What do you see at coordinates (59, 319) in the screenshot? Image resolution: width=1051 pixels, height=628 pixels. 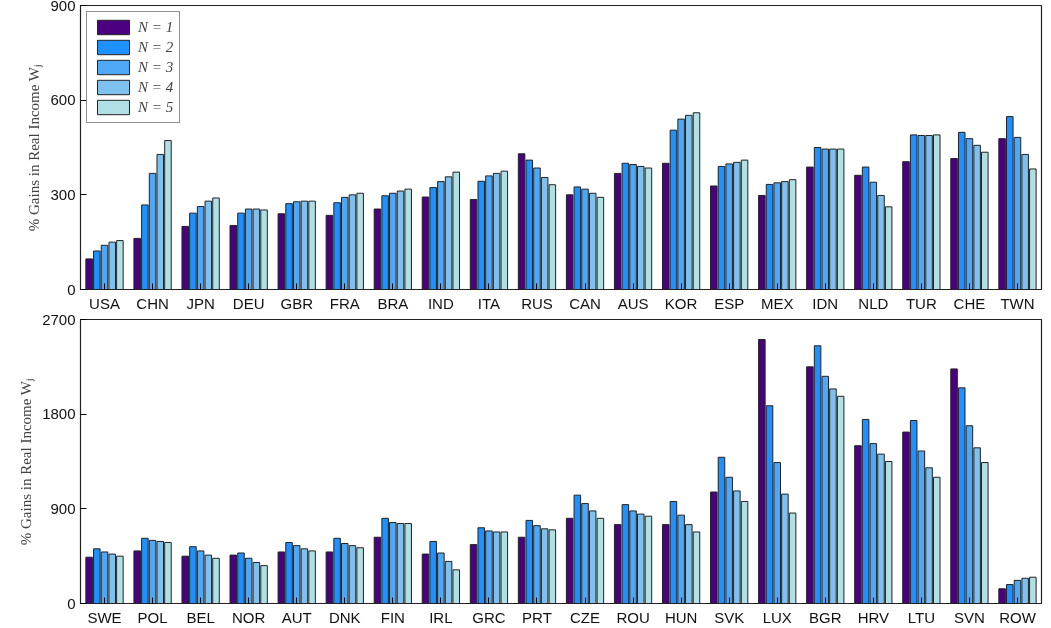 I see `y-tick-label: 2700` at bounding box center [59, 319].